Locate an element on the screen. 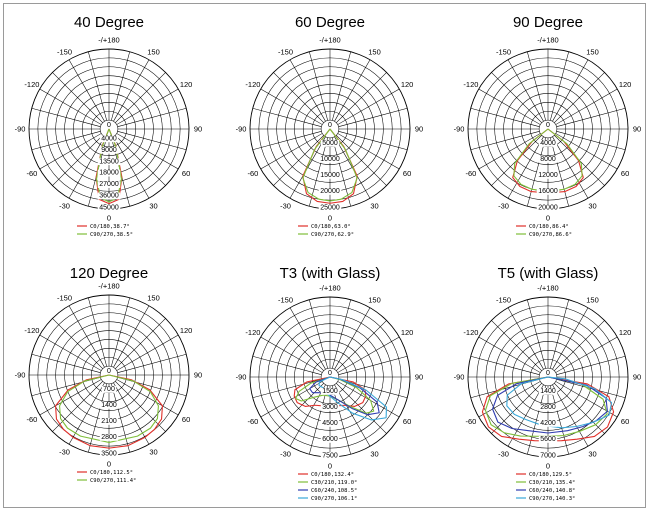 This screenshot has height=512, width=650. radial-tick-label: 4000 is located at coordinates (548, 143).